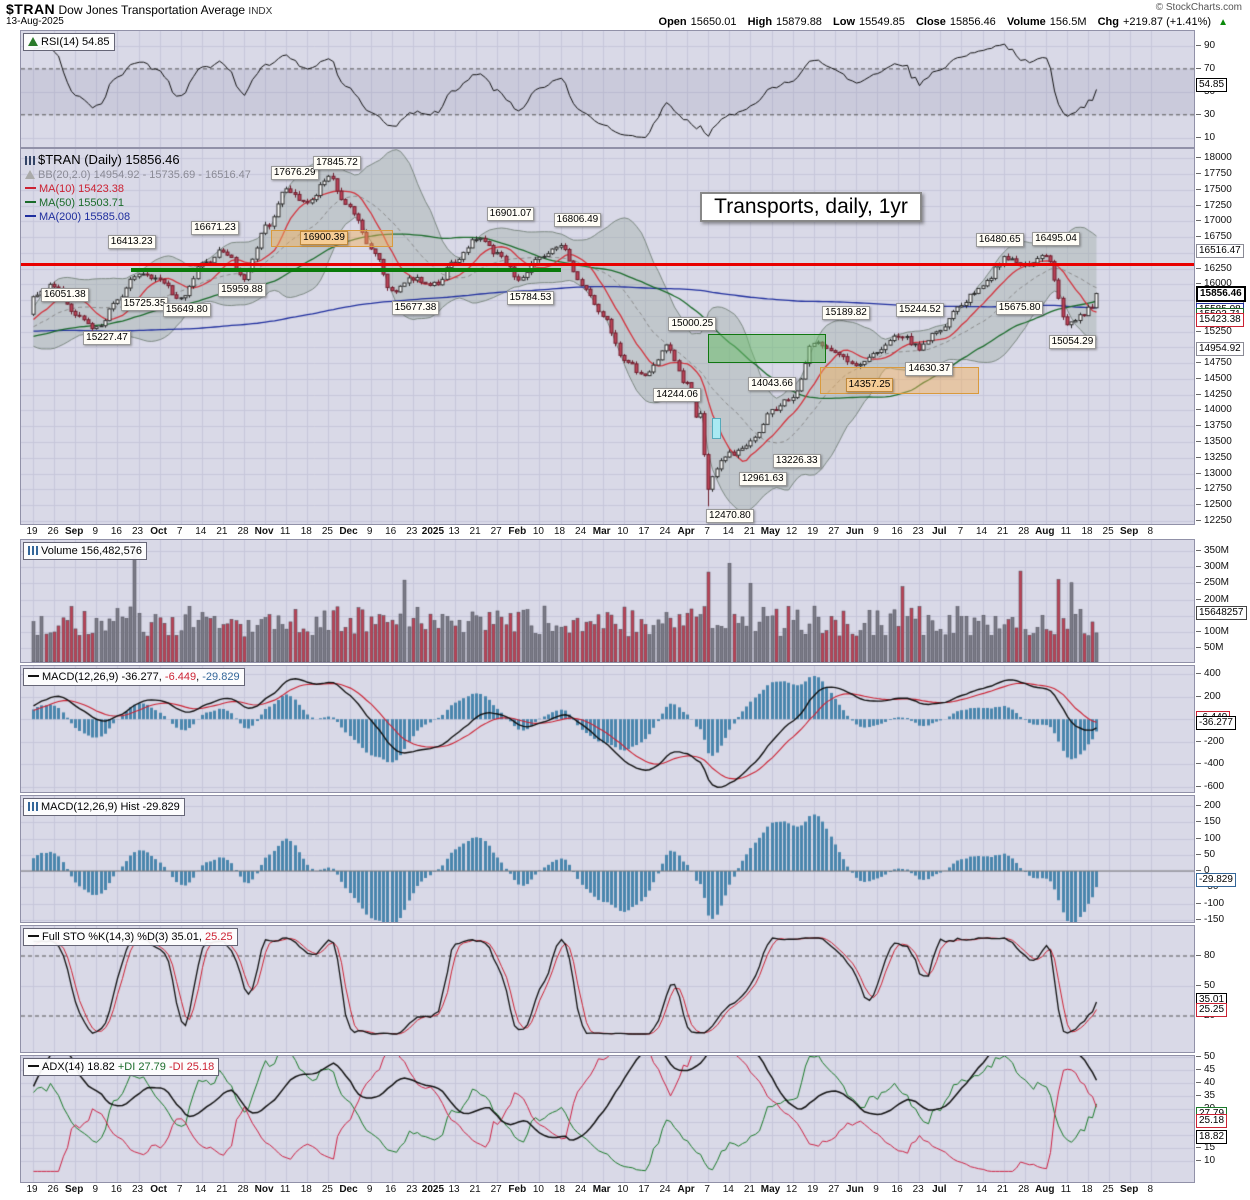 Image resolution: width=1250 pixels, height=1200 pixels. What do you see at coordinates (260, 11) in the screenshot?
I see `exchange-label: INDX` at bounding box center [260, 11].